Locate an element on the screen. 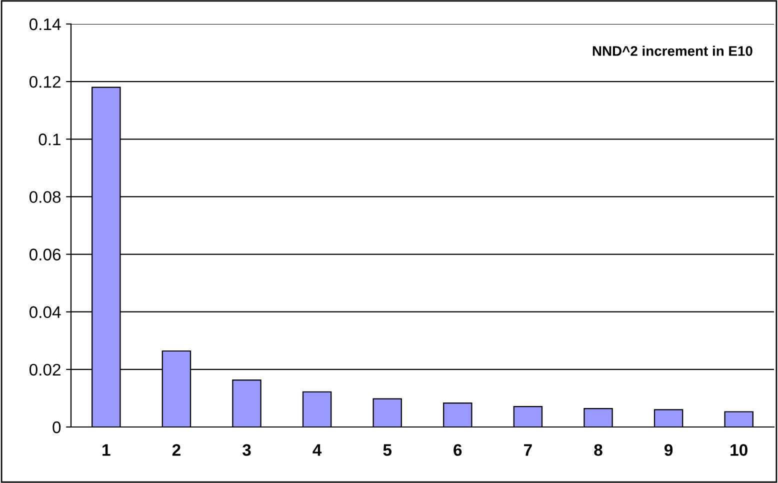 This screenshot has width=778, height=483. x-tick-label: 4 is located at coordinates (317, 450).